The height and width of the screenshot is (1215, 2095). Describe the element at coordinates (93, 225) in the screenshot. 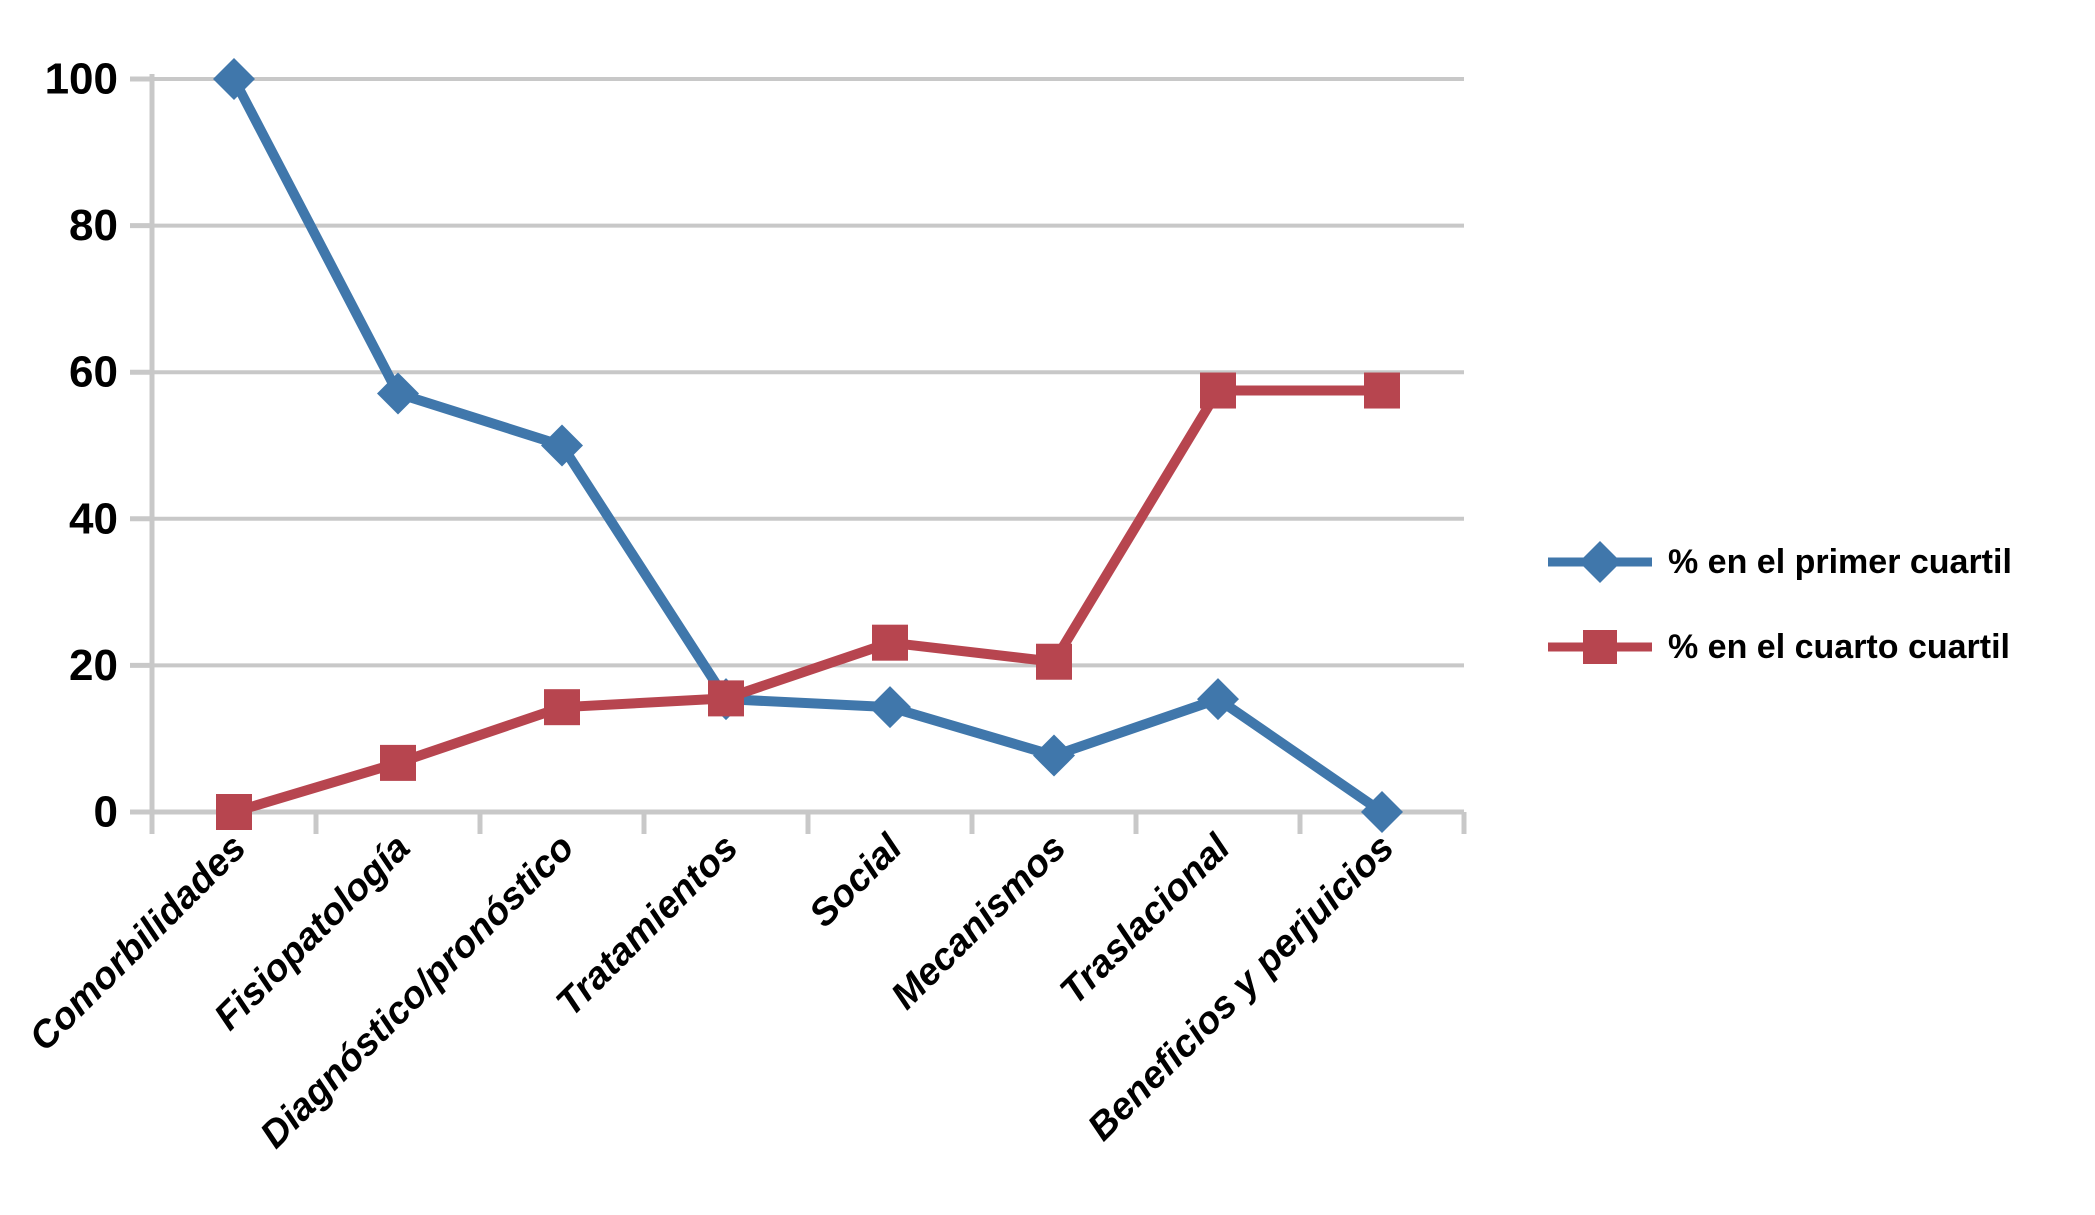

I see `y-tick-label: 80` at that location.